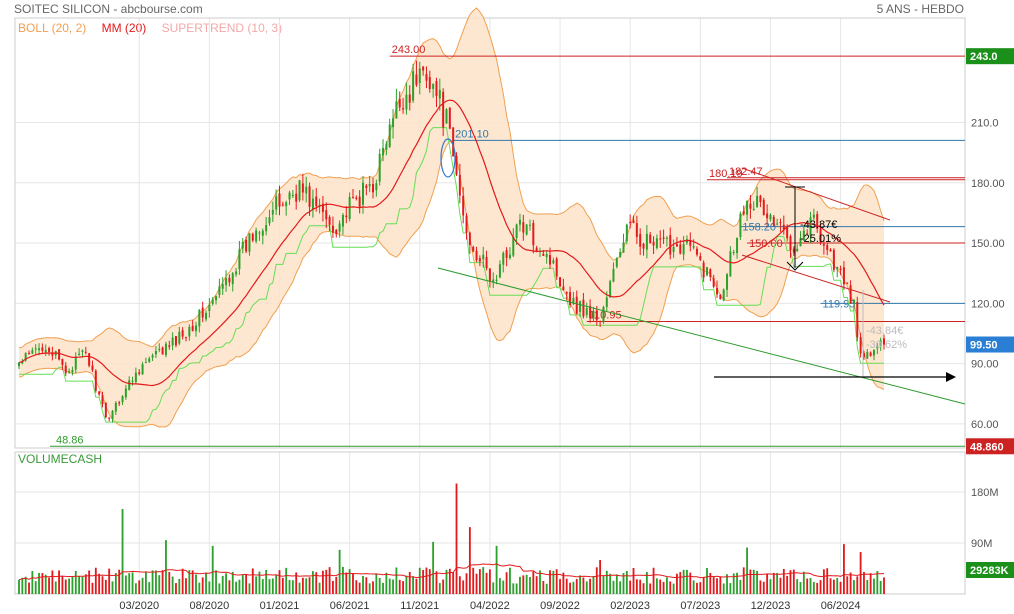 This screenshot has width=1014, height=614. I want to click on level-label: 150.00, so click(766, 244).